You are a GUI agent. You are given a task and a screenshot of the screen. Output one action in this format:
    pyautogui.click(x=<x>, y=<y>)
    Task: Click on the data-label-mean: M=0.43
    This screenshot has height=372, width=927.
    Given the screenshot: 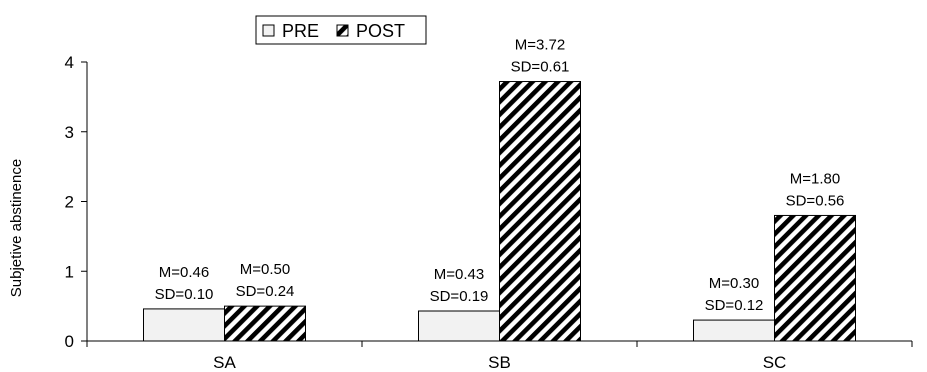 What is the action you would take?
    pyautogui.click(x=459, y=274)
    